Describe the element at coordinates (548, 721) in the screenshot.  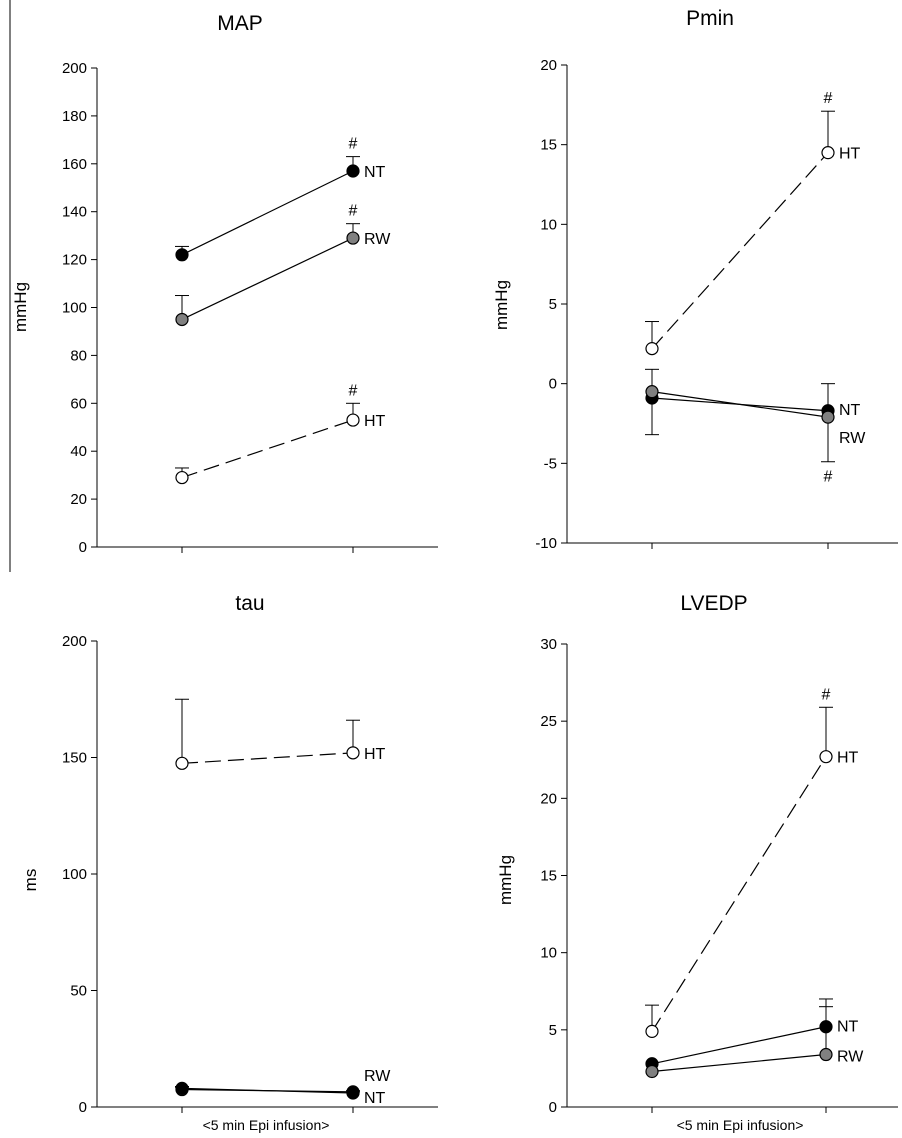
I see `y-tick-label: 25` at that location.